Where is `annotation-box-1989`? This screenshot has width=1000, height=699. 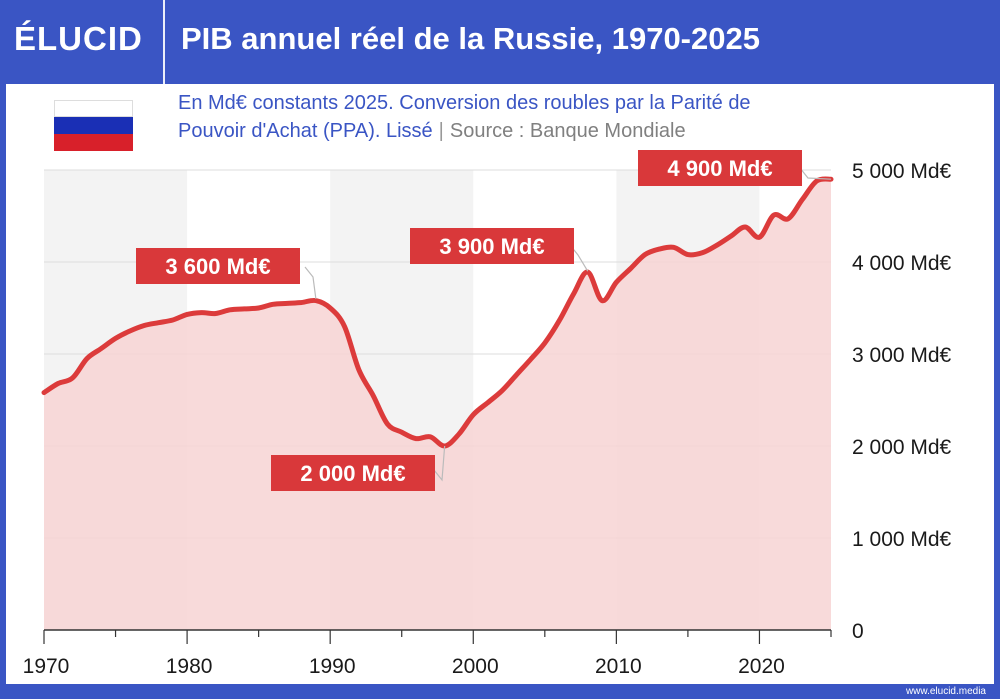
annotation-box-1989 is located at coordinates (218, 266).